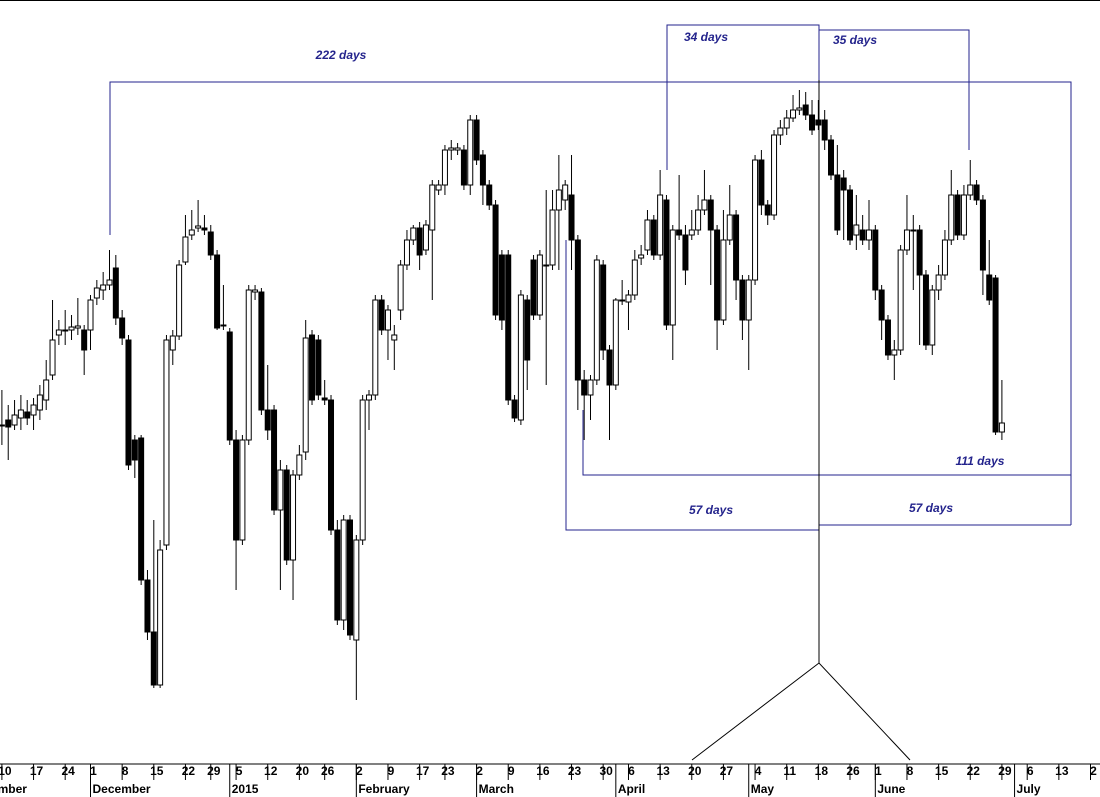 The width and height of the screenshot is (1100, 797). I want to click on x-tick-label: 12, so click(271, 771).